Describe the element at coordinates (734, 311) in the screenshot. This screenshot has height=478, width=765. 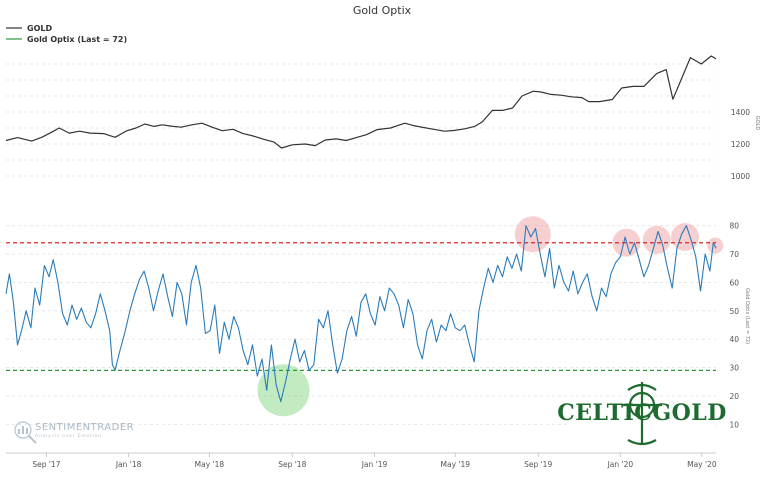
I see `optix-tick-label: 50` at that location.